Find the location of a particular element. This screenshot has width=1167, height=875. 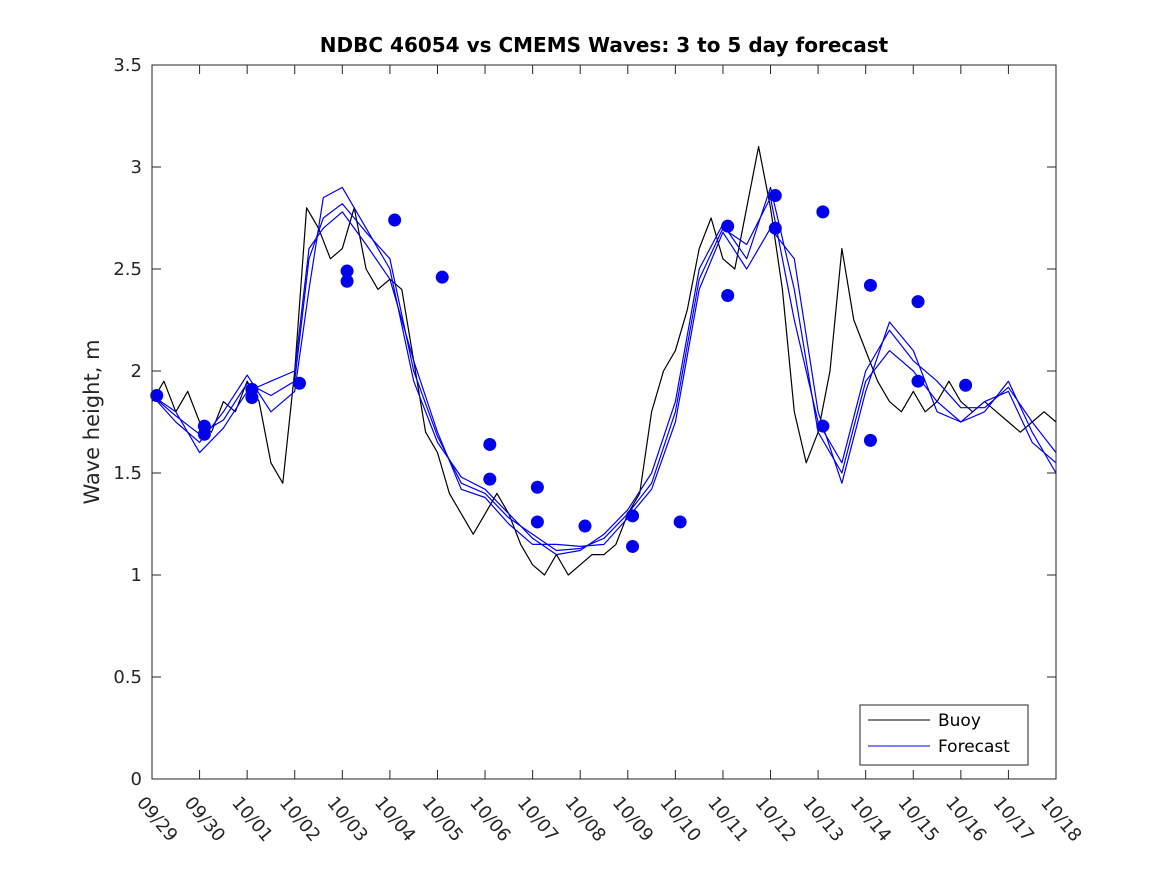

legend-box is located at coordinates (944, 735).